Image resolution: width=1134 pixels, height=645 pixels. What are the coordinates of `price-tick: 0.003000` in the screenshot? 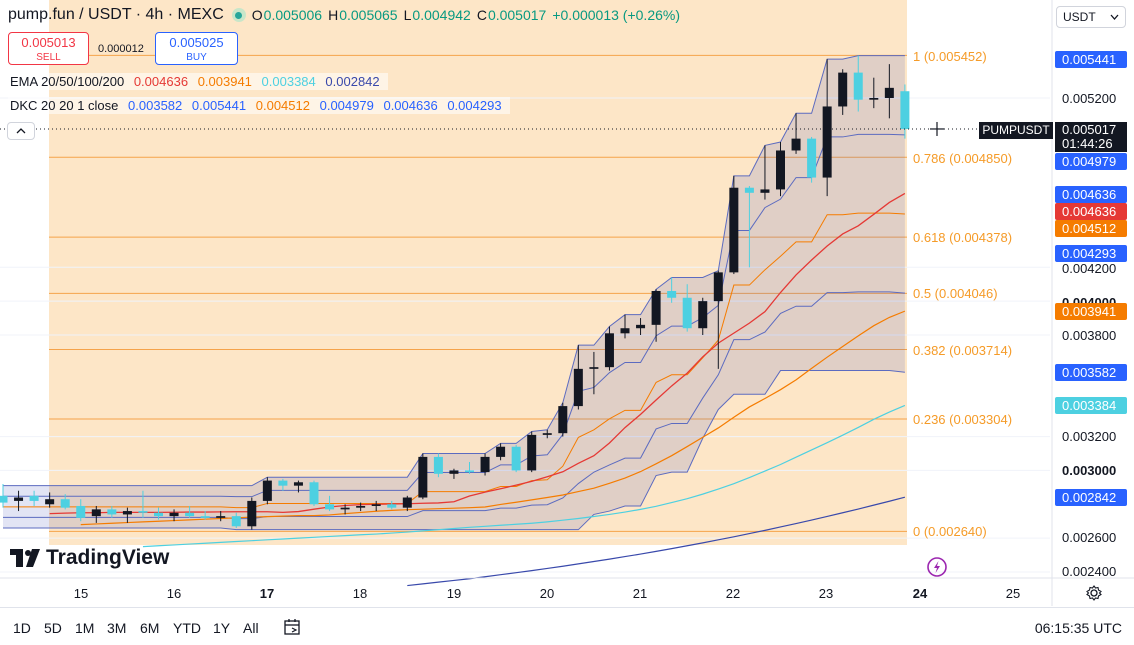 It's located at (1089, 470).